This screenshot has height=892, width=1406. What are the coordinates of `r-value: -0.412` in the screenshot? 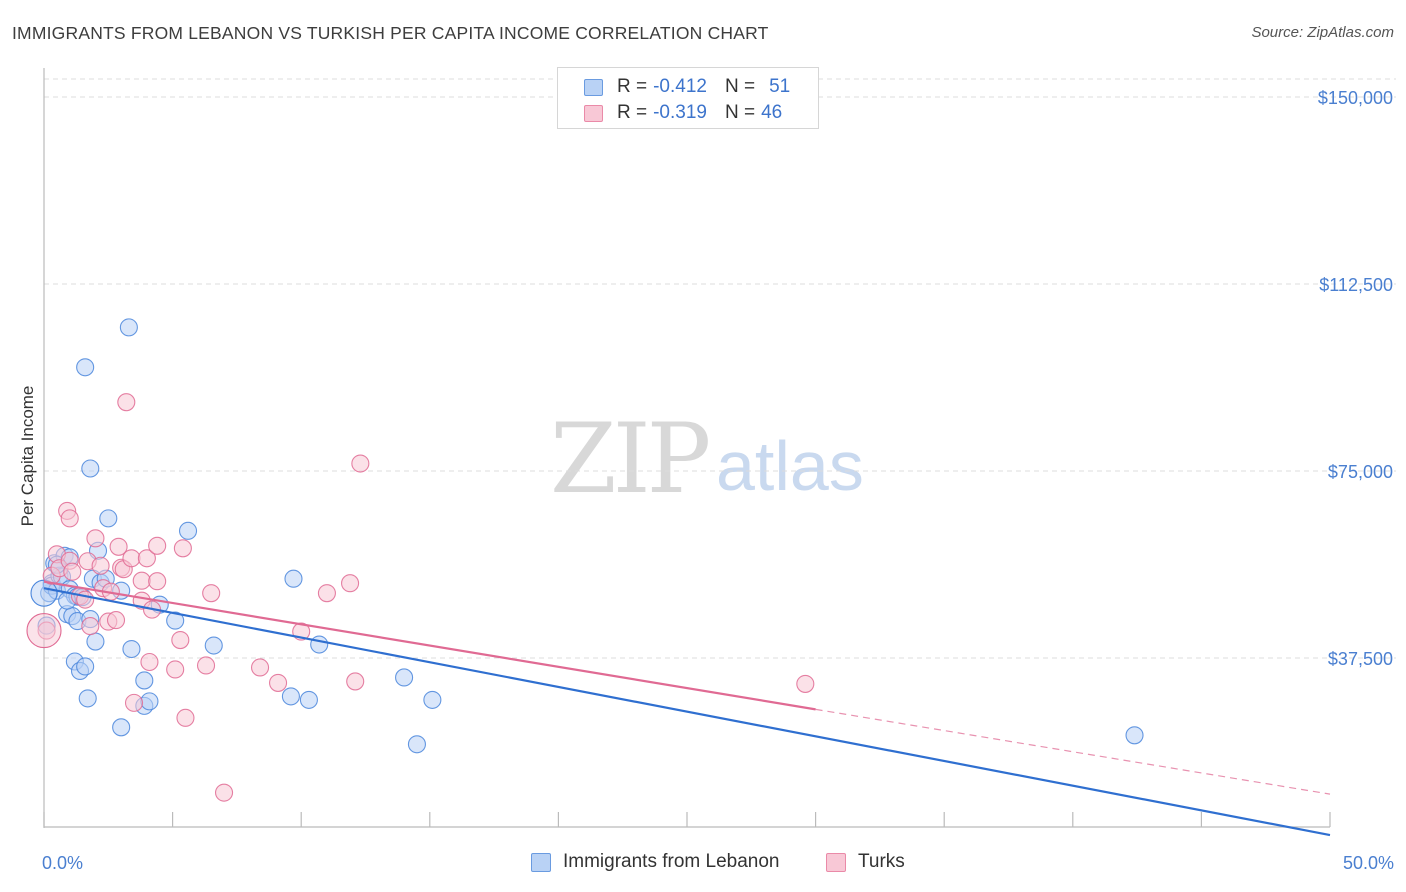 It's located at (680, 86).